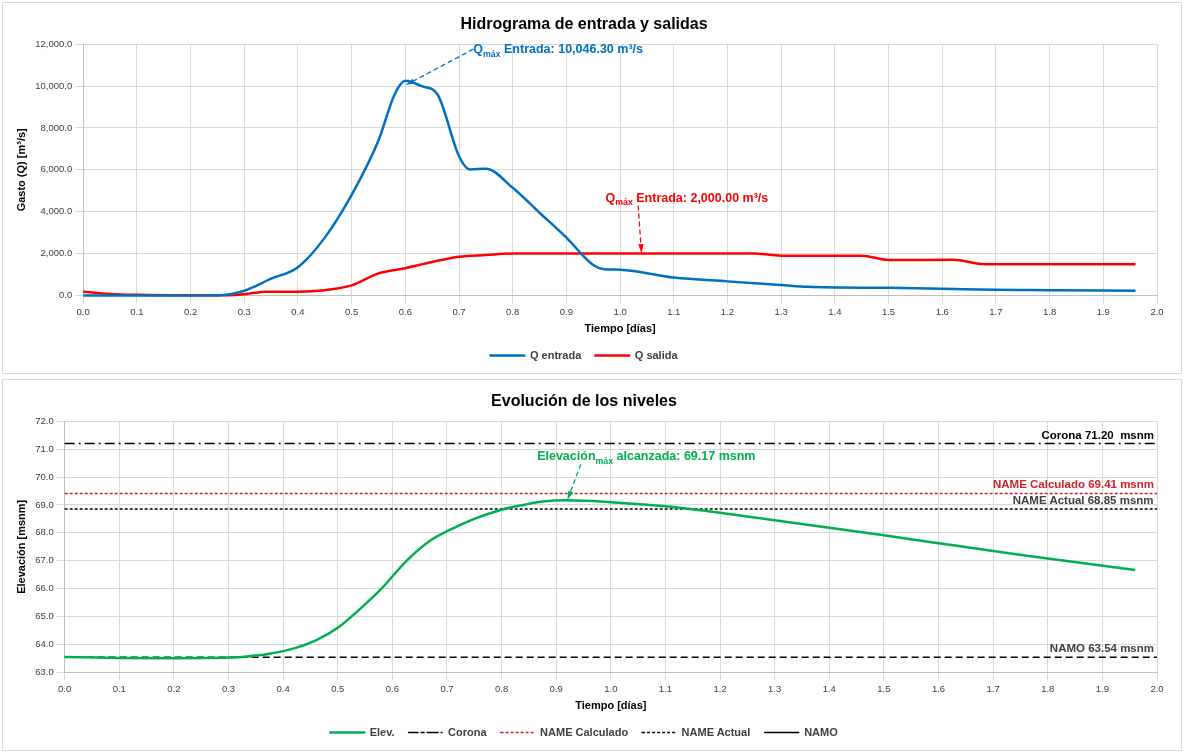  Describe the element at coordinates (44, 476) in the screenshot. I see `y-tick-label: 70.0` at that location.